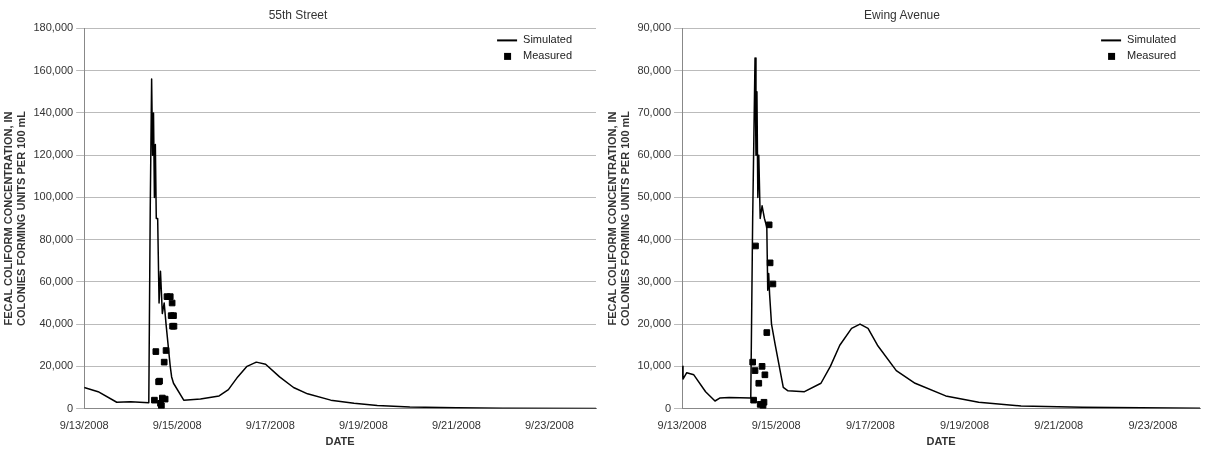  What do you see at coordinates (654, 111) in the screenshot?
I see `y-tick-label: 70,000` at bounding box center [654, 111].